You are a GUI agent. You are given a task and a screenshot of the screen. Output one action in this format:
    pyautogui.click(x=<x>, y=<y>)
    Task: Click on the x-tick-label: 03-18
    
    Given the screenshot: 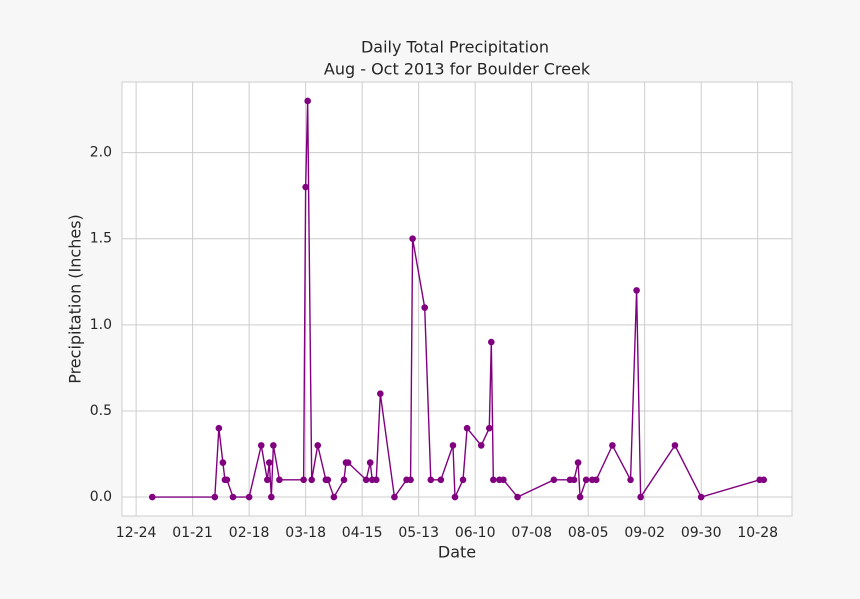 What is the action you would take?
    pyautogui.click(x=305, y=533)
    